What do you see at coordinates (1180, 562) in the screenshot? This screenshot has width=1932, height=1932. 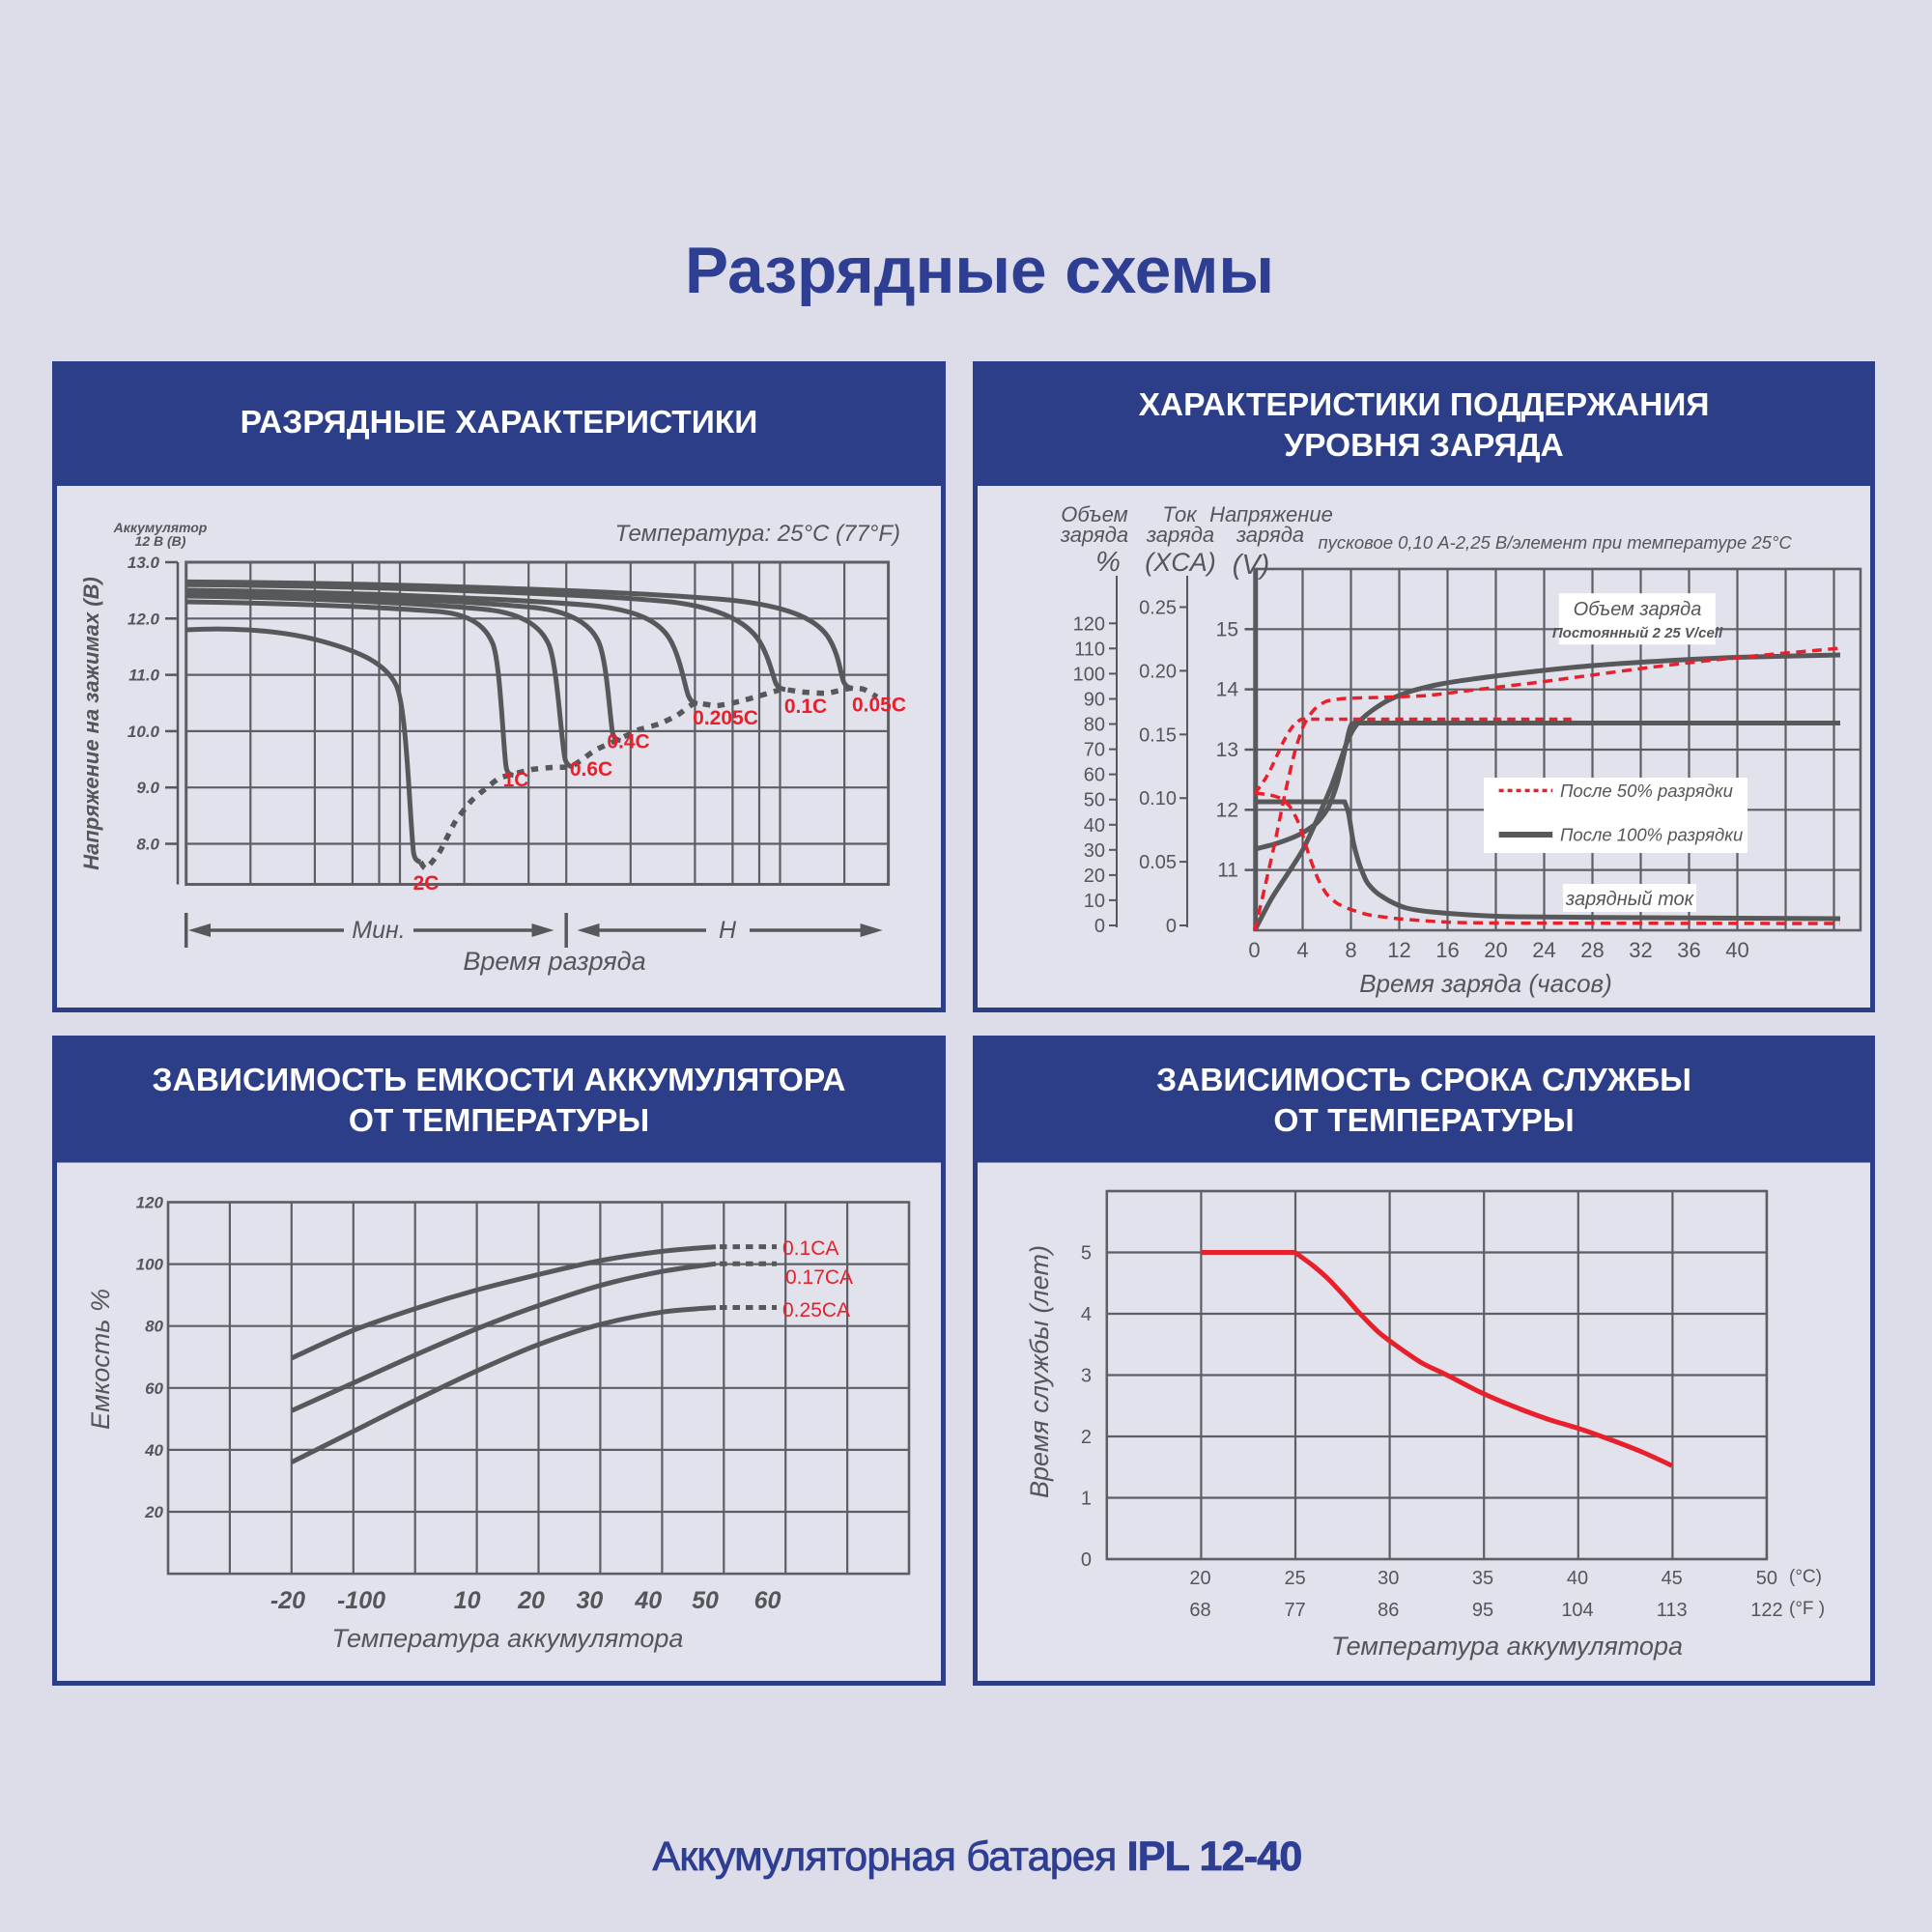 I see `svg-text: (XCA)` at bounding box center [1180, 562].